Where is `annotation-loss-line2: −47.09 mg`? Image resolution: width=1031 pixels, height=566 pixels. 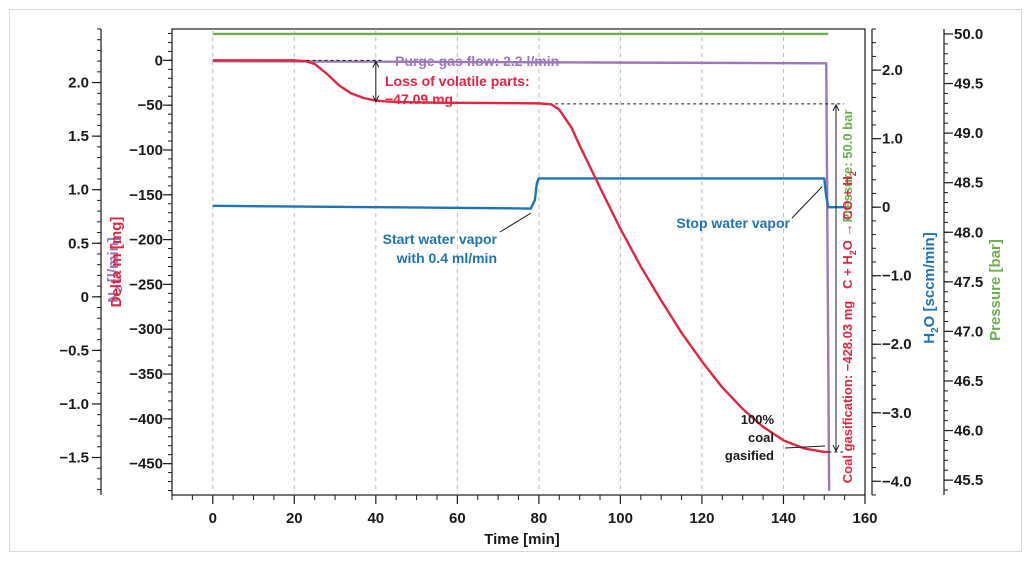 annotation-loss-line2: −47.09 mg is located at coordinates (419, 99).